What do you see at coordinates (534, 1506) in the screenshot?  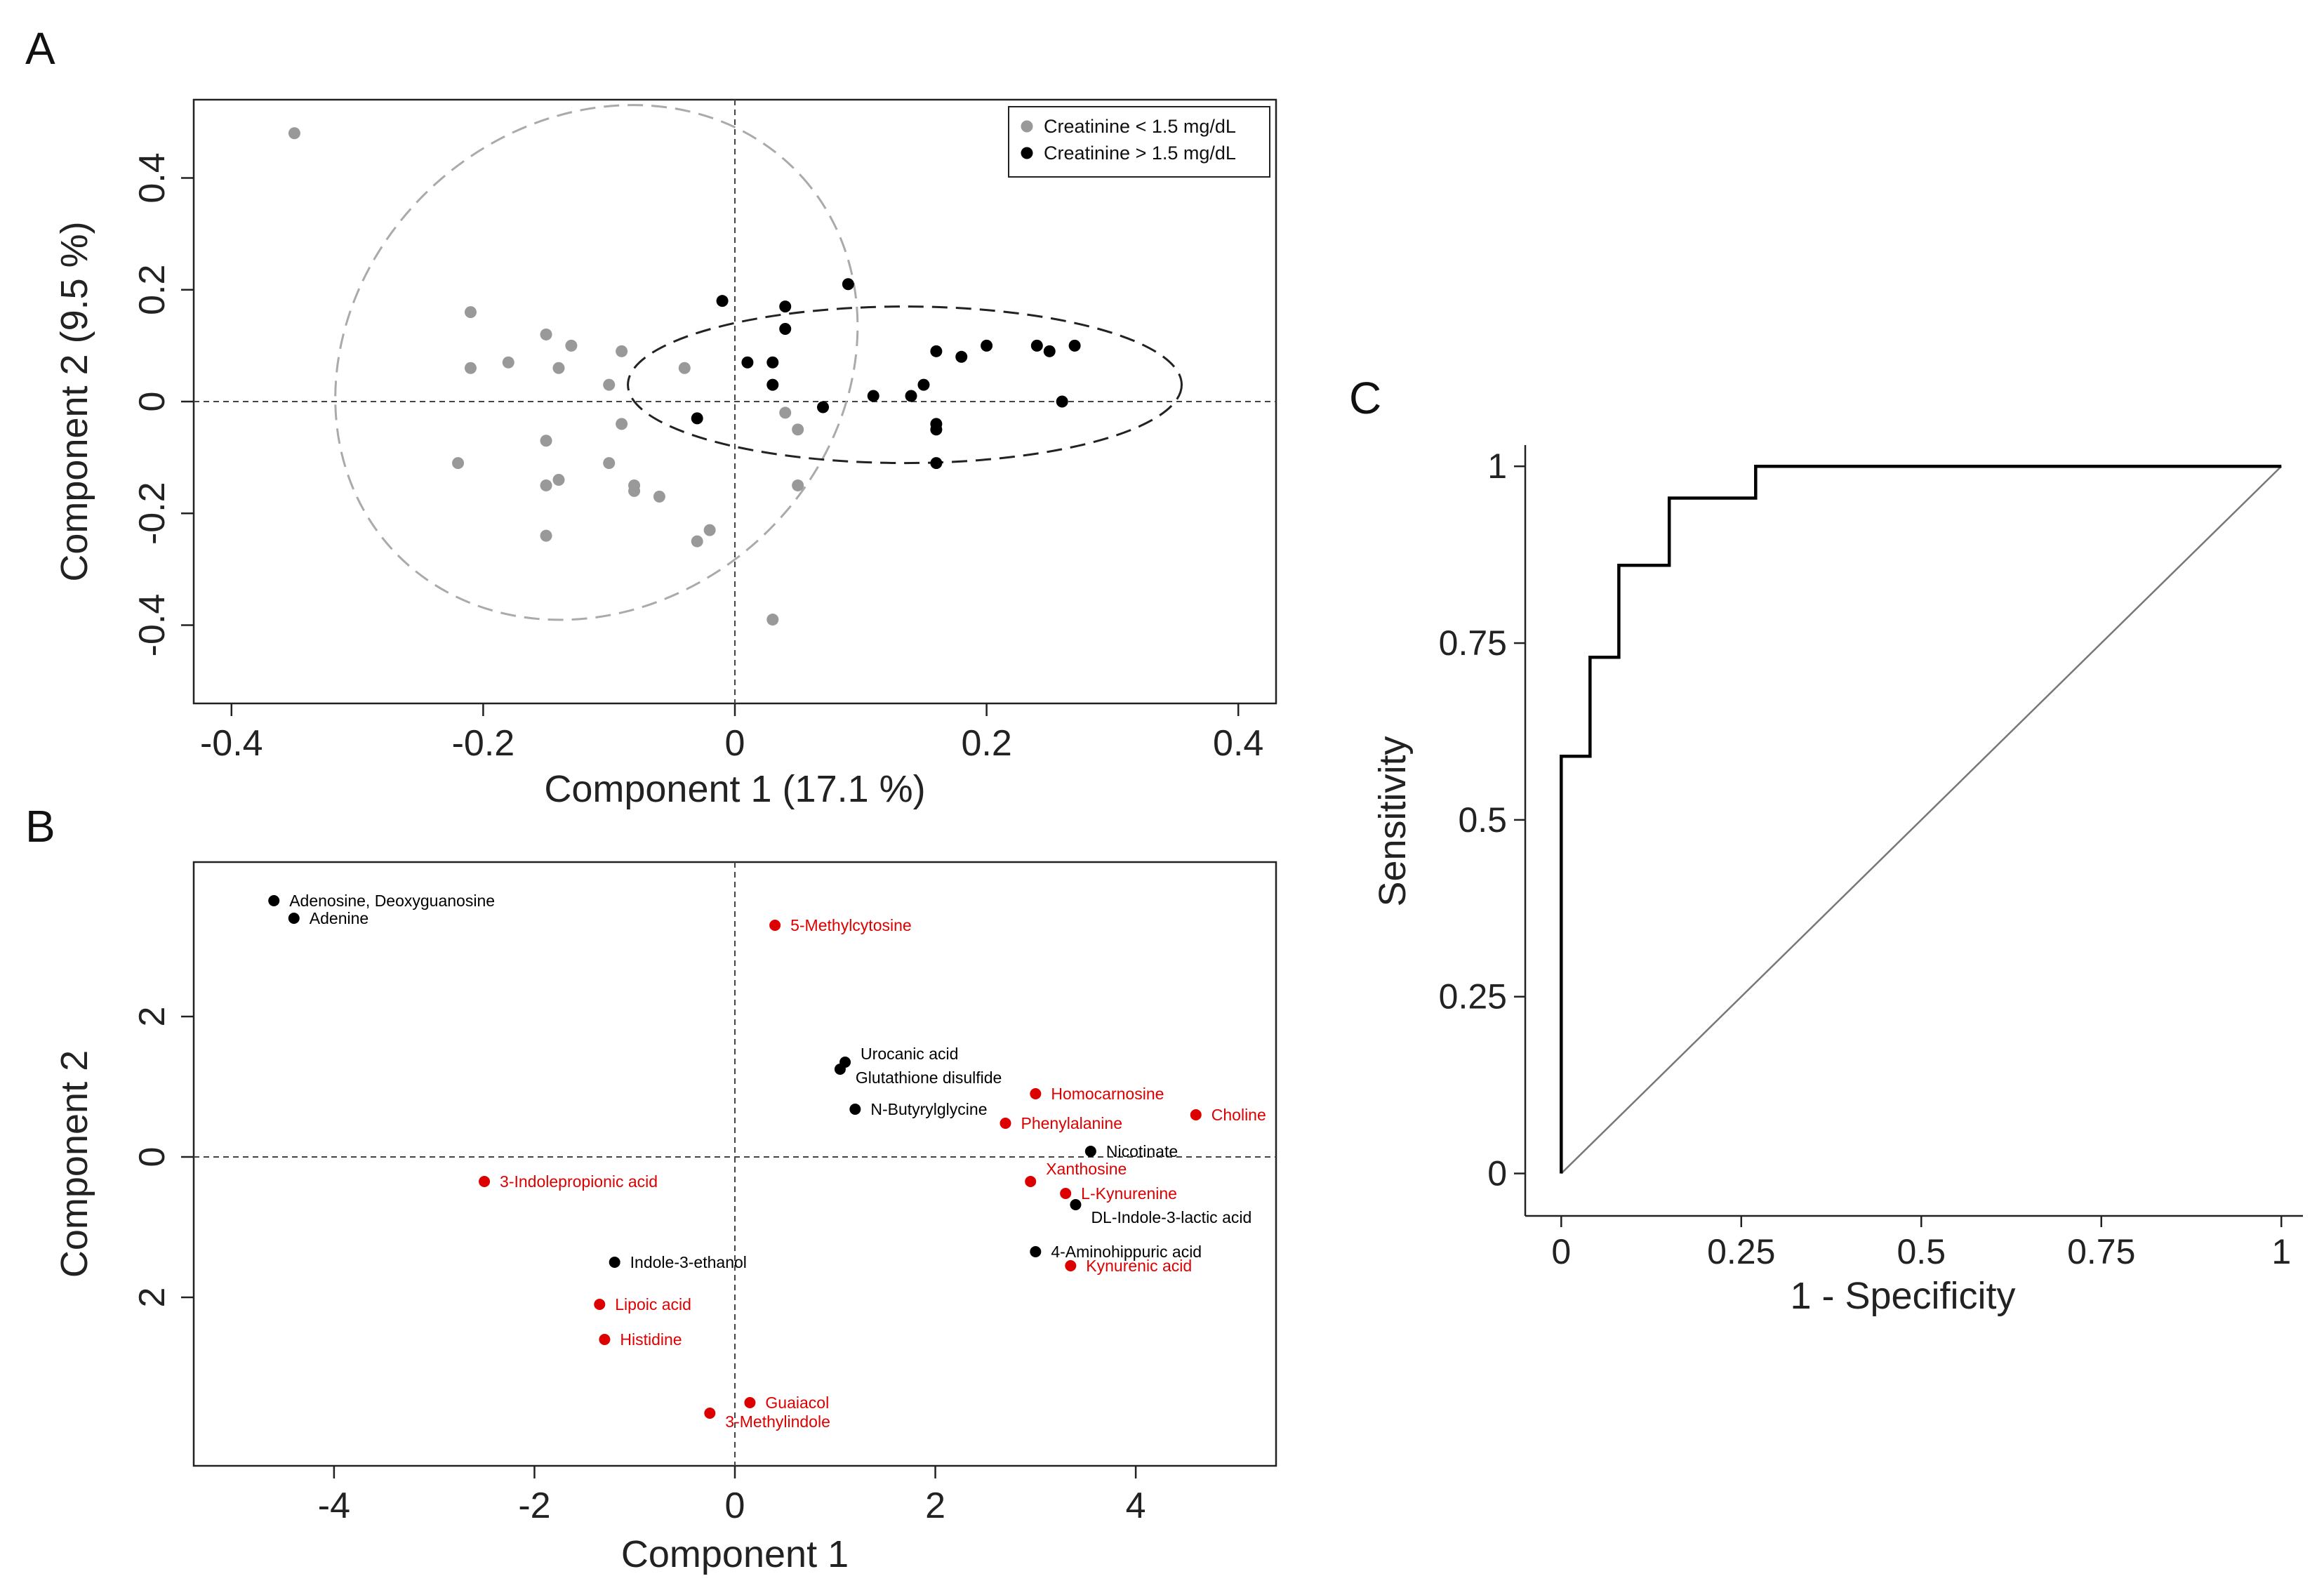 I see `x-tick-label-b: -2` at bounding box center [534, 1506].